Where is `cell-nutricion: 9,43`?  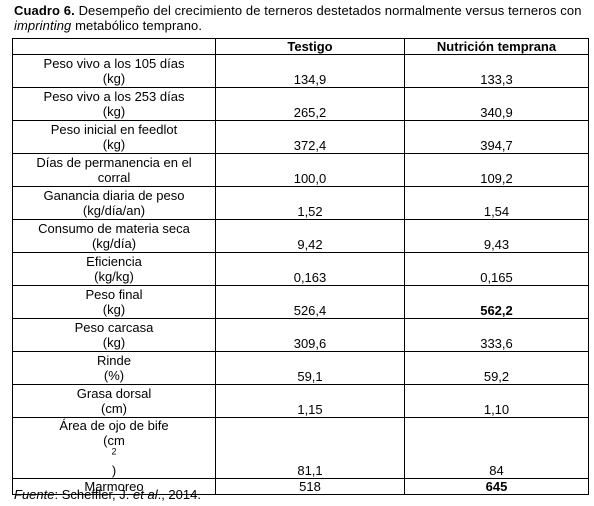
cell-nutricion: 9,43 is located at coordinates (496, 236).